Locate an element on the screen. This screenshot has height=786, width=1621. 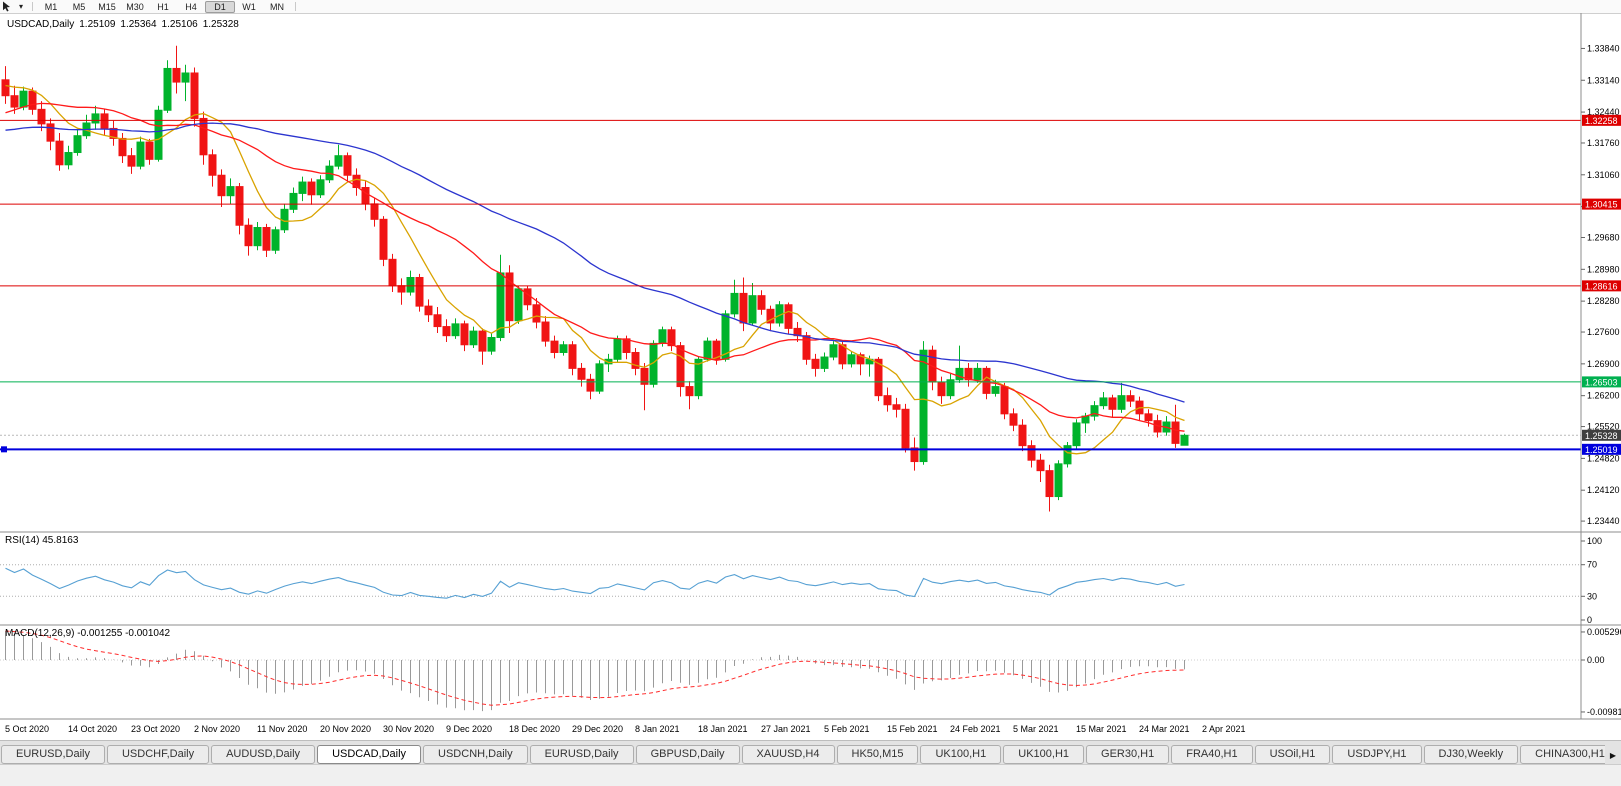
chart-tab-usdjpy-h1: USDJPY,H1 is located at coordinates (1377, 754).